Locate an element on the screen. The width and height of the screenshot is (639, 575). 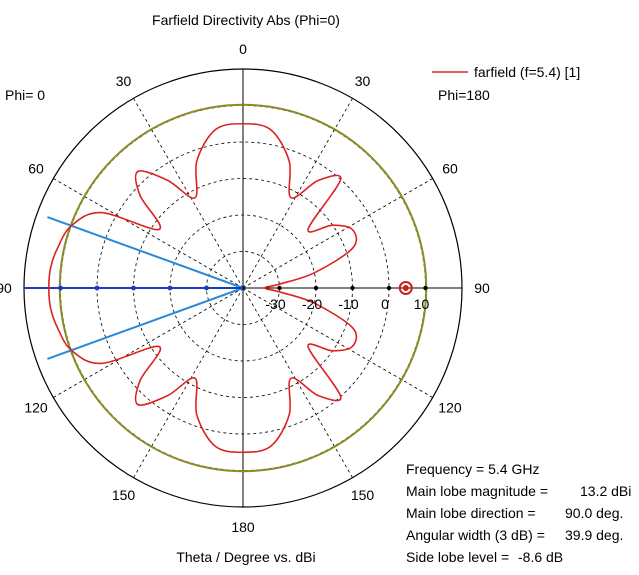
info-label: Frequency = 5.4 GHz is located at coordinates (473, 469).